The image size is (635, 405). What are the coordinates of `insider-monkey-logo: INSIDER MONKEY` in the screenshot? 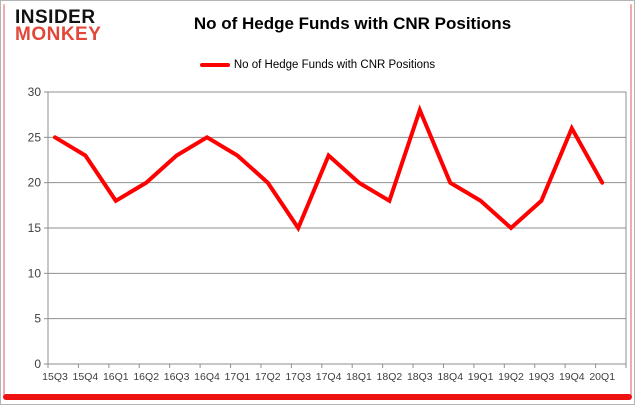 It's located at (58, 26).